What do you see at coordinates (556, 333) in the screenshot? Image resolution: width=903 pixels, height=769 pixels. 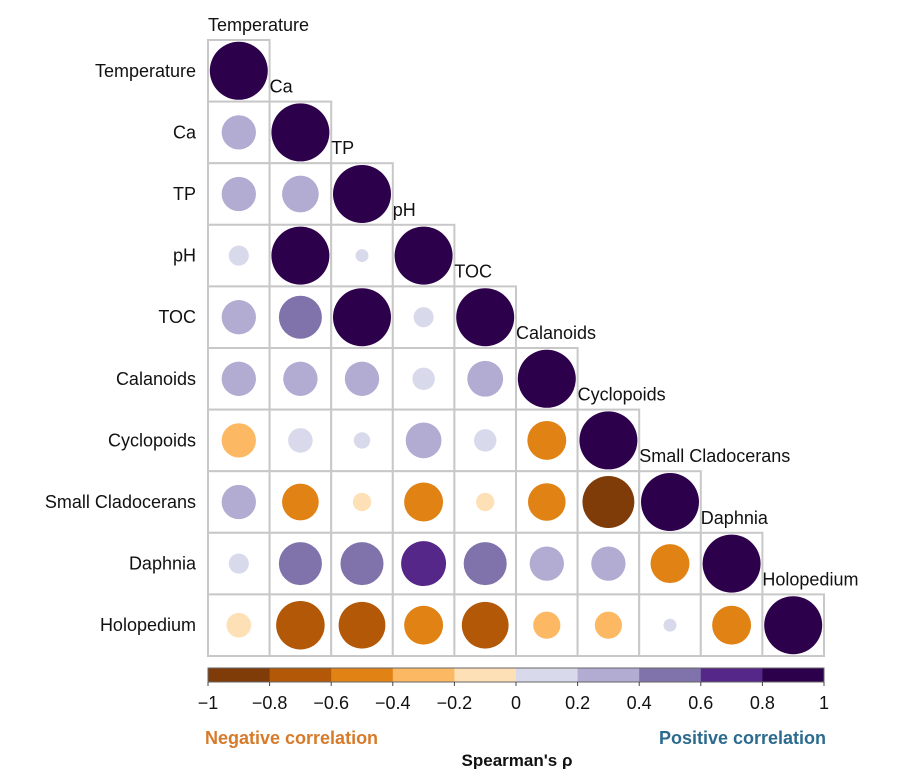 I see `diagonal-label: Calanoids` at bounding box center [556, 333].